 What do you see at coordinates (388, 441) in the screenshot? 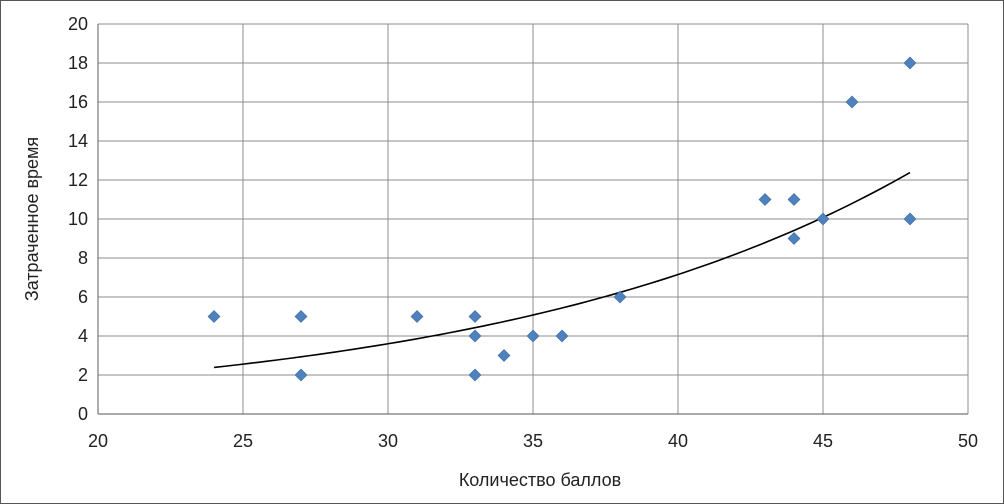
I see `x-tick-label: 30` at bounding box center [388, 441].